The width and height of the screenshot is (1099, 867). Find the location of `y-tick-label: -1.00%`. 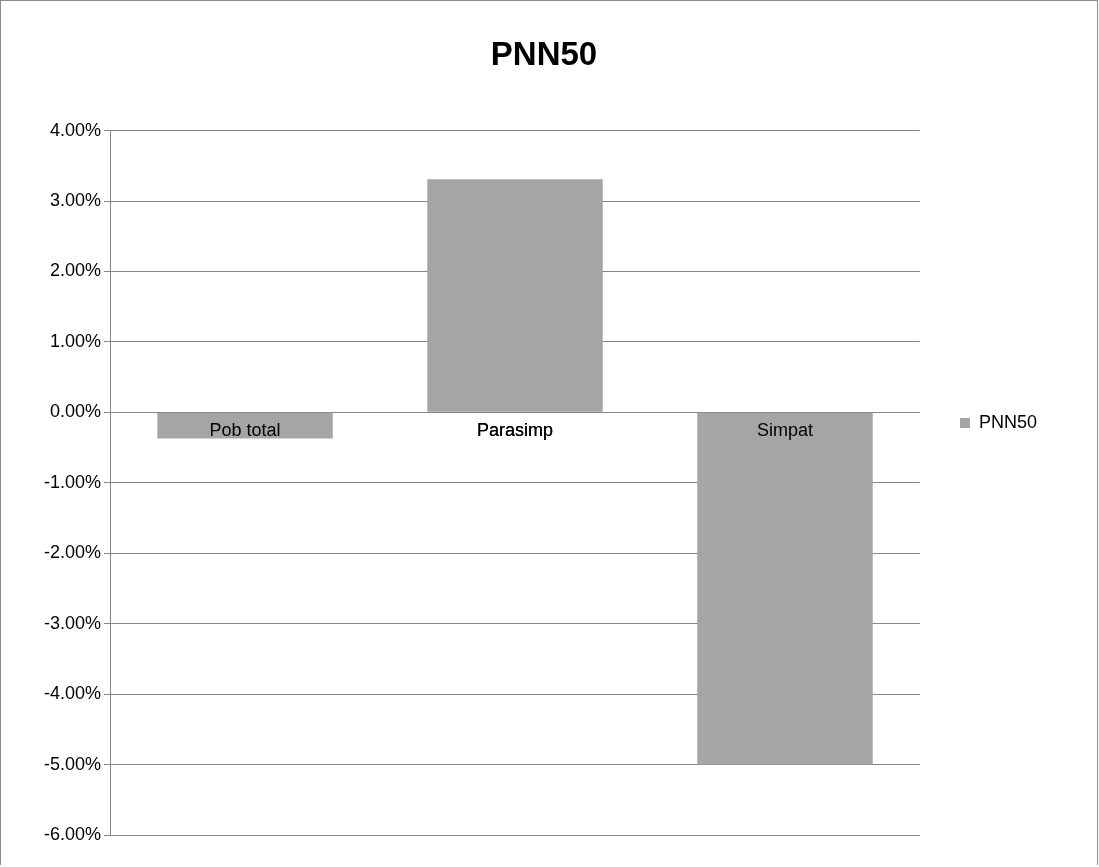

y-tick-label: -1.00% is located at coordinates (72, 481).